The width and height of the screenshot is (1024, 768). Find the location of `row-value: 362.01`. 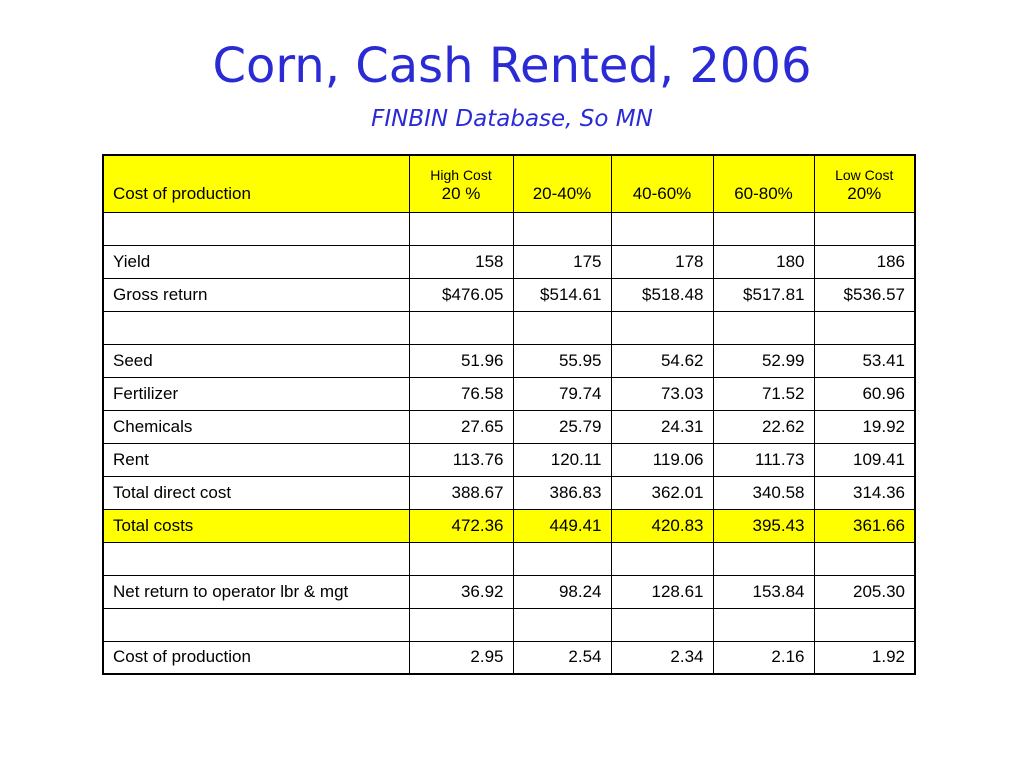

row-value: 362.01 is located at coordinates (662, 492).